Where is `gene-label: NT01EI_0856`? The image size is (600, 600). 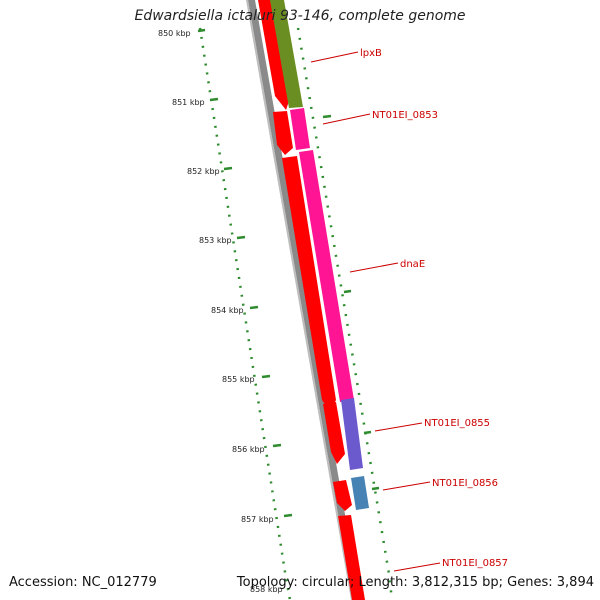 gene-label: NT01EI_0856 is located at coordinates (465, 483).